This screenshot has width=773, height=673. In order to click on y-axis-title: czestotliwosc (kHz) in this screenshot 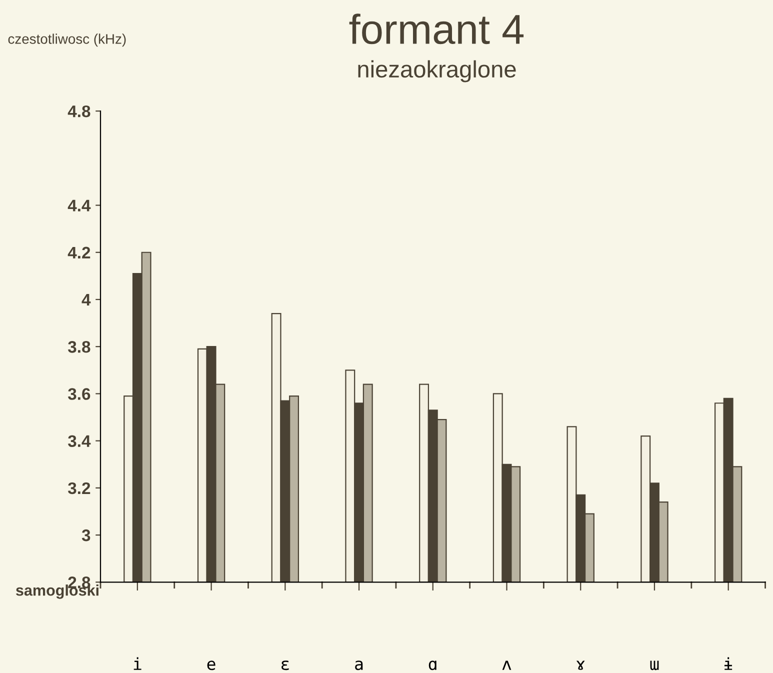, I will do `click(67, 40)`.